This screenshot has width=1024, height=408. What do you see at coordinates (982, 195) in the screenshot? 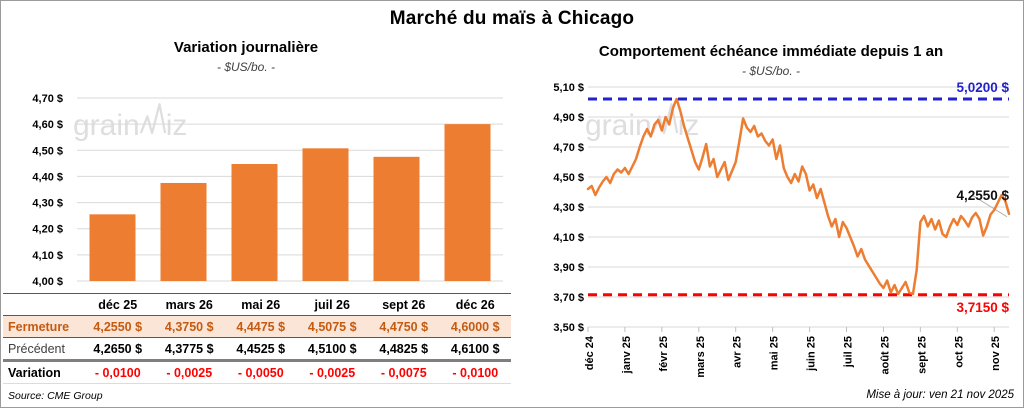
I see `last-value-label: 4,2550 $` at bounding box center [982, 195].